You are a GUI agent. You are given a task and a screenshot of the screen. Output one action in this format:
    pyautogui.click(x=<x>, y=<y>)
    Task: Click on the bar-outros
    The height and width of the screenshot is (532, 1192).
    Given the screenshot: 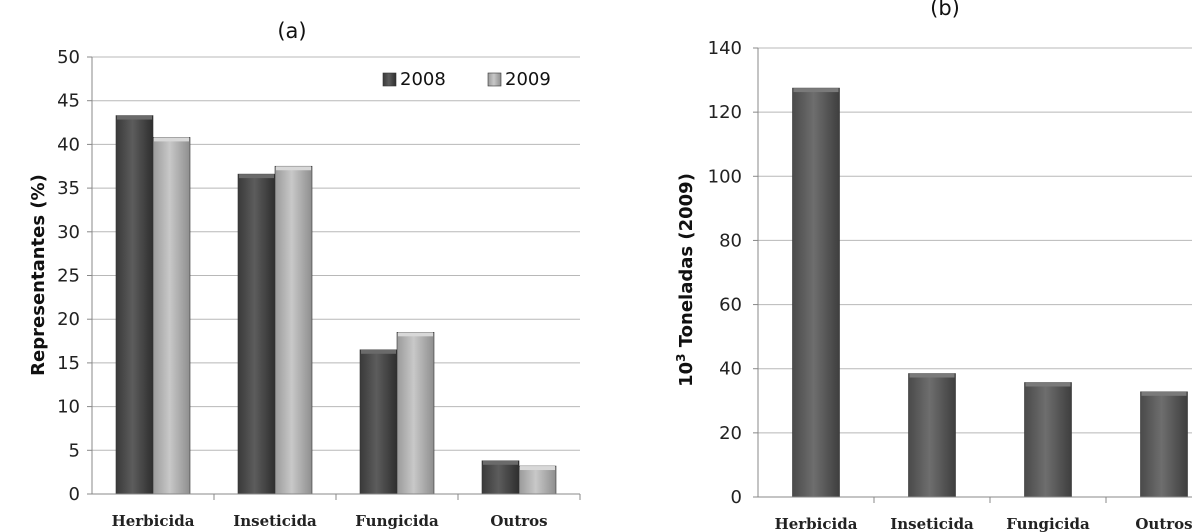 What is the action you would take?
    pyautogui.click(x=1164, y=444)
    